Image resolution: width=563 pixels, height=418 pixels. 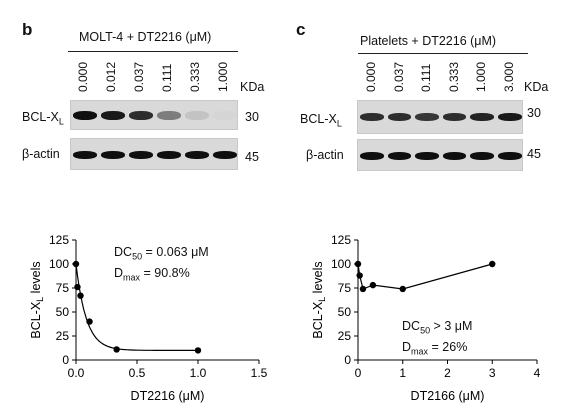 What do you see at coordinates (402, 373) in the screenshot?
I see `x-tick-label: 1` at bounding box center [402, 373].